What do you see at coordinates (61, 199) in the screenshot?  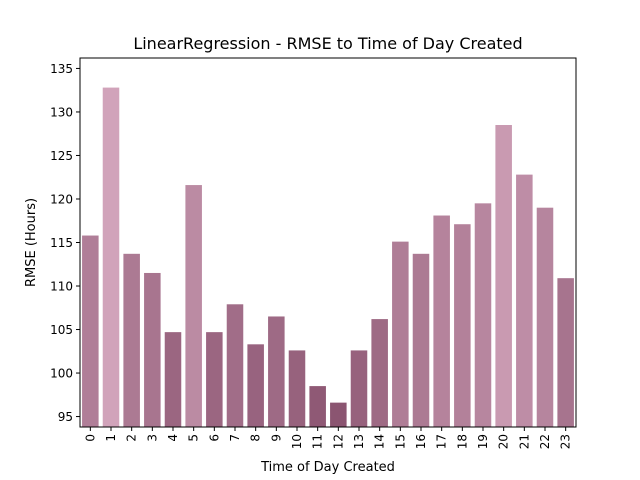 I see `y-tick-label: 120` at bounding box center [61, 199].